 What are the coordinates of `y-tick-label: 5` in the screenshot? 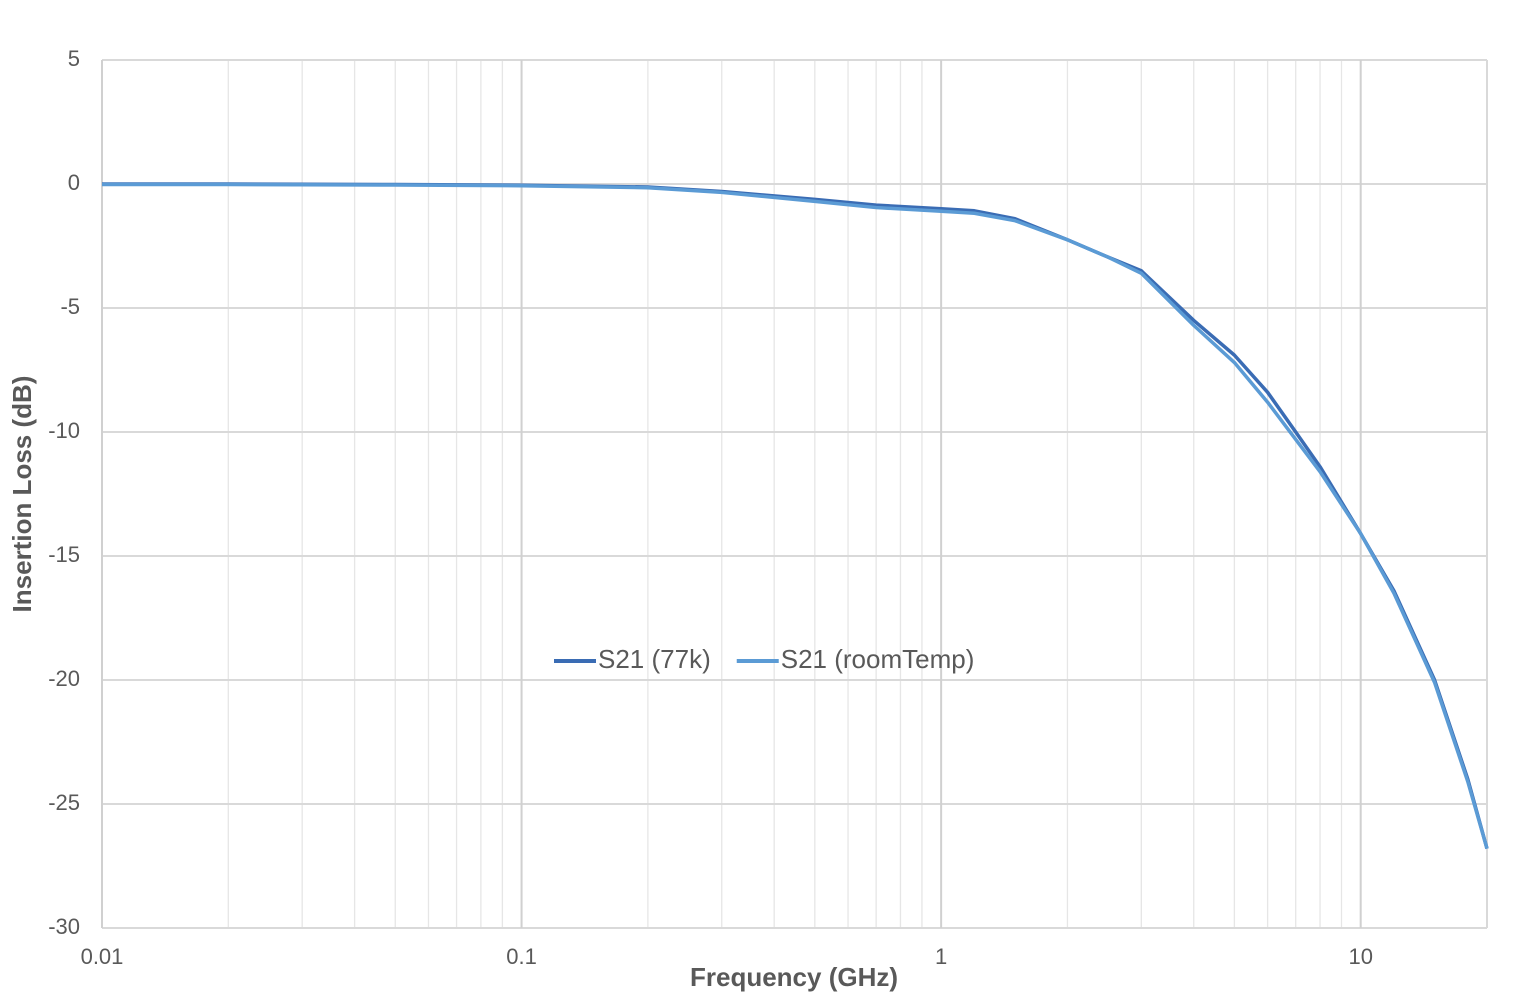 It's located at (74, 58).